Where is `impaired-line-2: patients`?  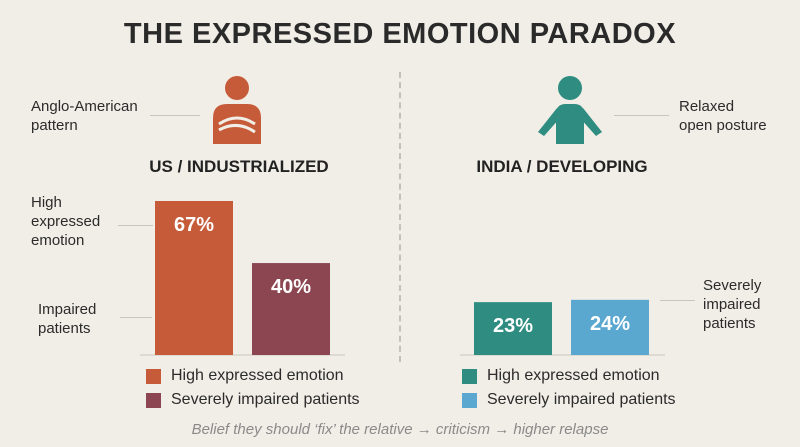
impaired-line-2: patients is located at coordinates (64, 328).